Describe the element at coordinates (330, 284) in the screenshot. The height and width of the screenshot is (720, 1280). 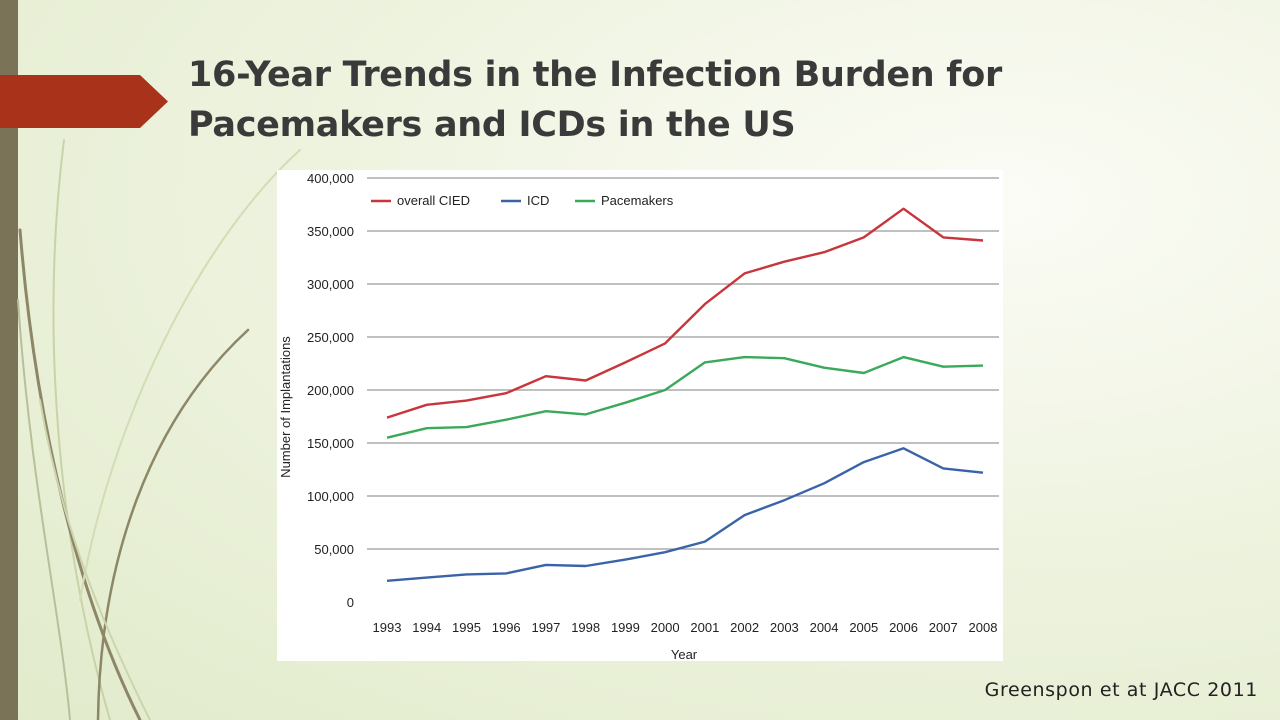
I see `y-tick-label: 300,000` at that location.